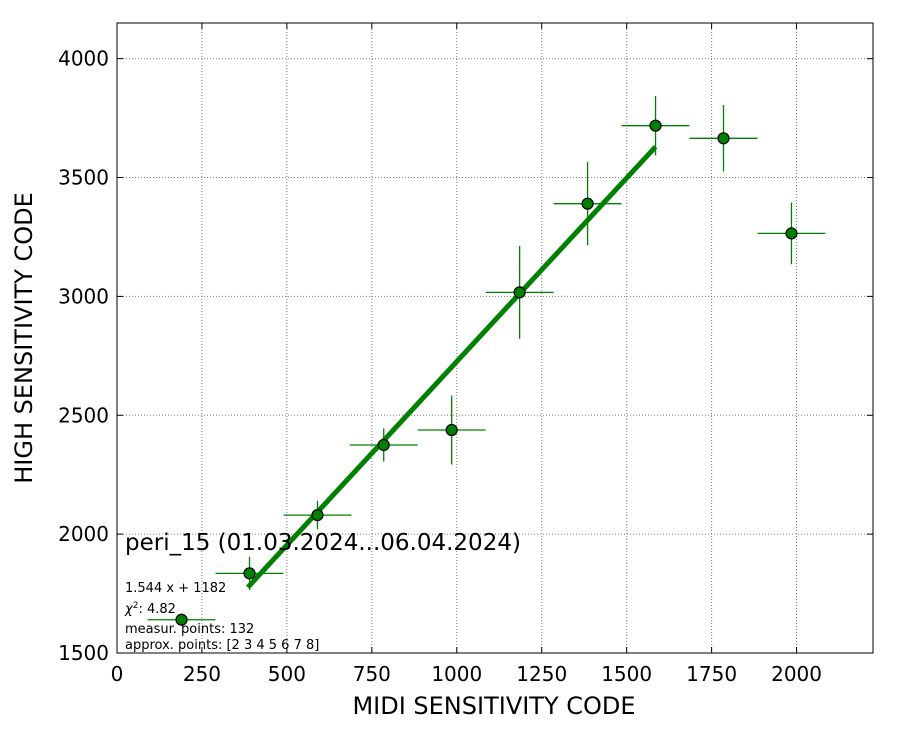 The height and width of the screenshot is (754, 900). I want to click on y-tick-label: 4000, so click(83, 59).